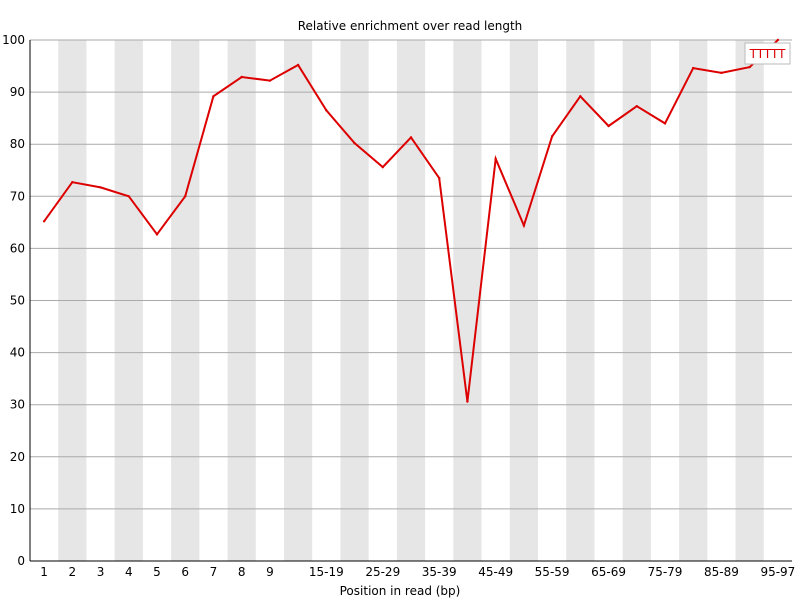 This screenshot has width=800, height=604. What do you see at coordinates (17, 405) in the screenshot?
I see `y-tick-label: 30` at bounding box center [17, 405].